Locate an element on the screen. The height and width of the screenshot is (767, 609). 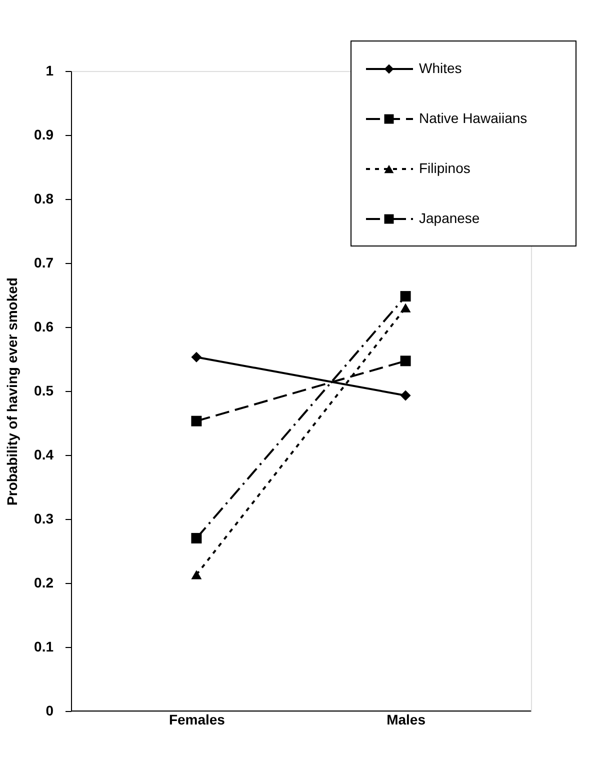
y-axis-title: Probability of having ever smoked is located at coordinates (12, 392).